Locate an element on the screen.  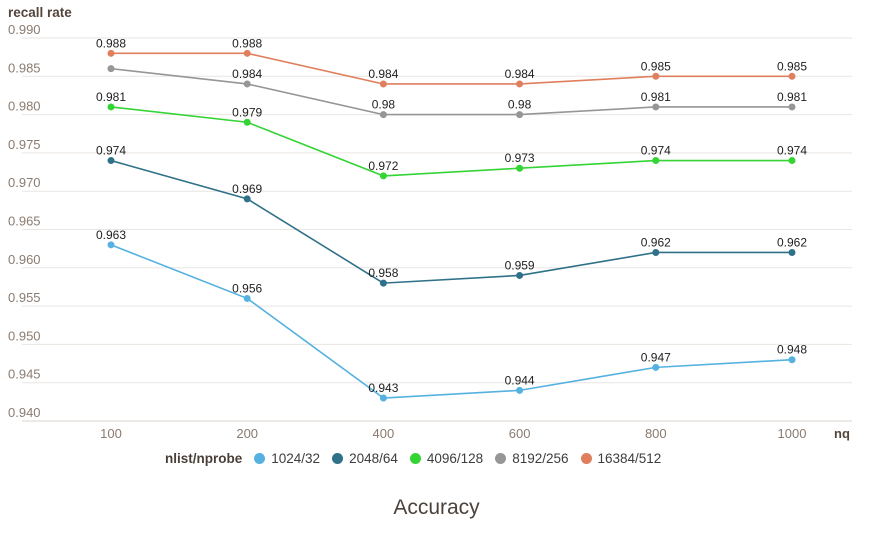
data-label: 0.948 is located at coordinates (792, 350).